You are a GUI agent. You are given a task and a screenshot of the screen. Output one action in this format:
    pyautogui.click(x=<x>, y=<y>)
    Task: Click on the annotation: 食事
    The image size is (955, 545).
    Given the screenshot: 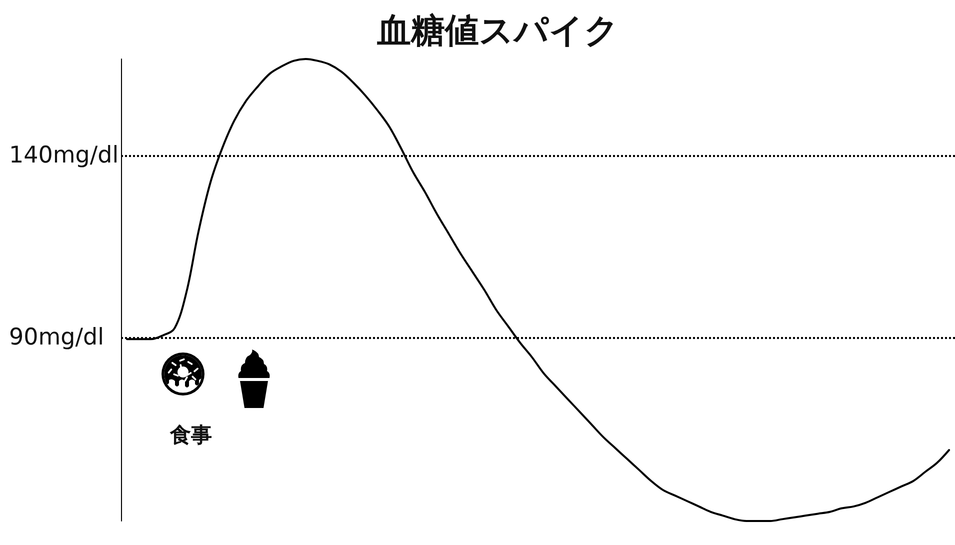 What is the action you would take?
    pyautogui.click(x=190, y=435)
    